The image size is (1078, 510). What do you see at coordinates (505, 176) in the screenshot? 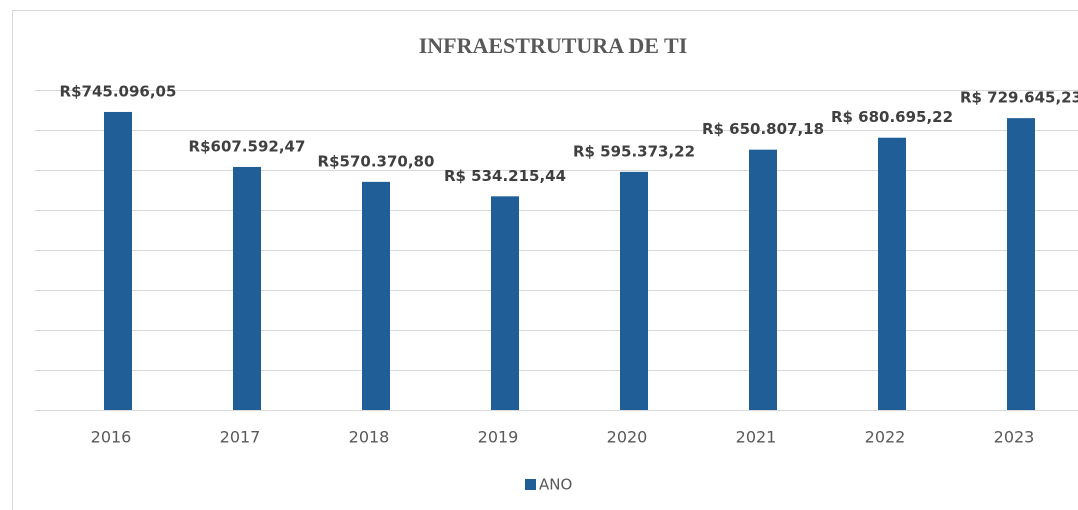
I see `value-label: R$ 534.215,44` at bounding box center [505, 176].